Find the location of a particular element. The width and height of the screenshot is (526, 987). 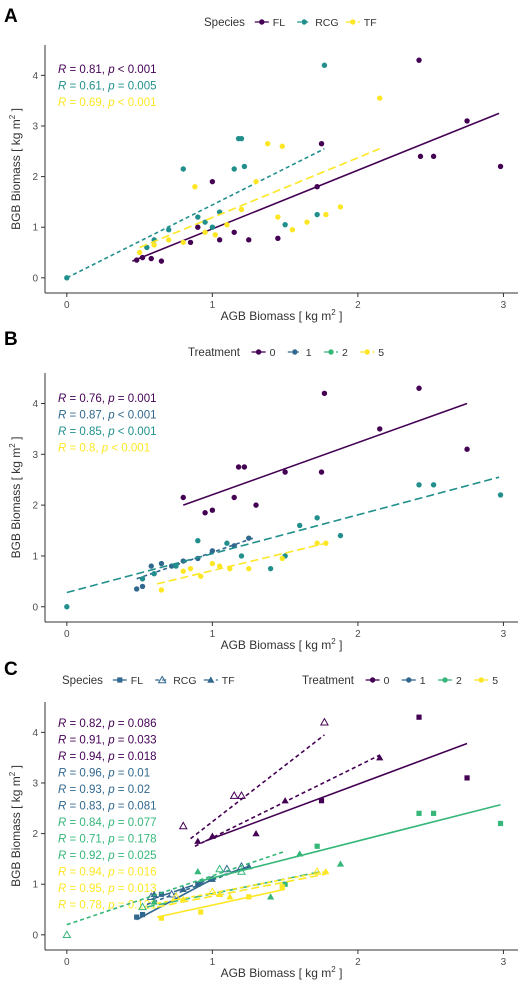

y-tick-label: 2 is located at coordinates (35, 834).